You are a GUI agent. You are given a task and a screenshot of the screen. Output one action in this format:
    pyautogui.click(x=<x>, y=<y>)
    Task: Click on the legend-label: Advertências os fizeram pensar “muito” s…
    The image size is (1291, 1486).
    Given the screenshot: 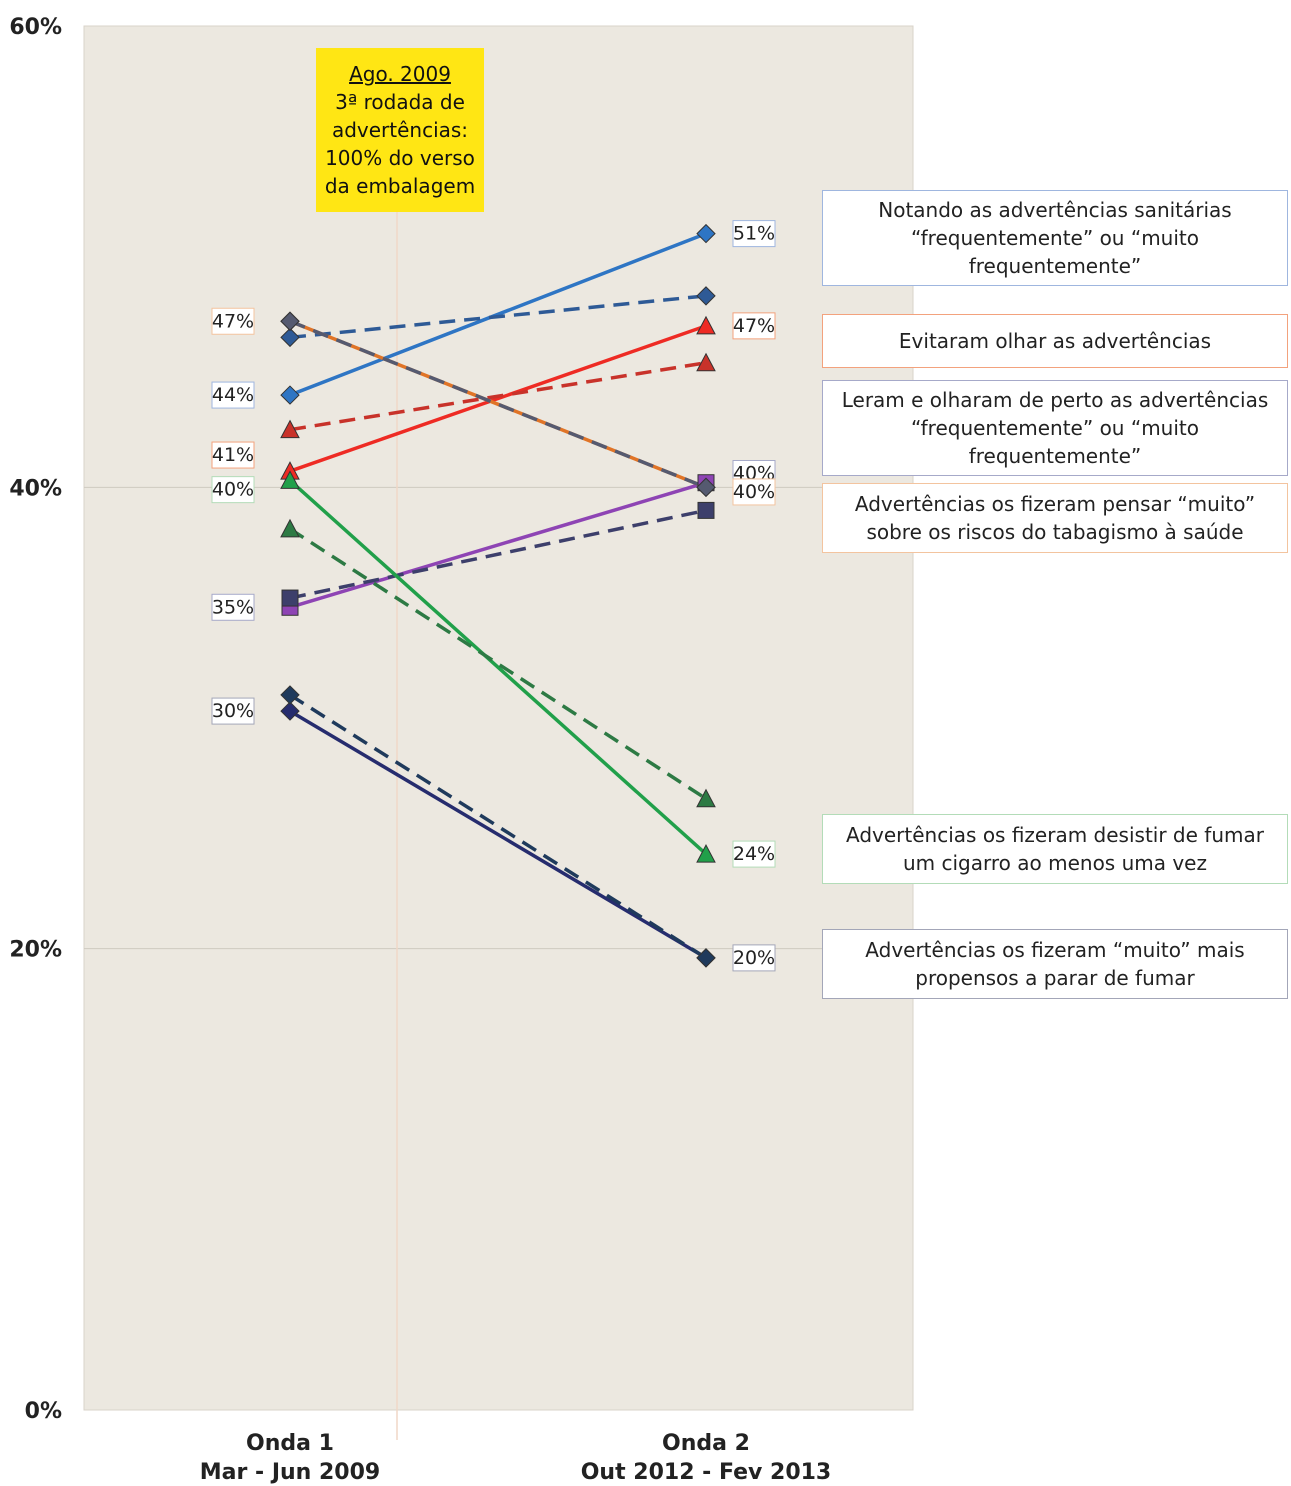 What is the action you would take?
    pyautogui.click(x=1055, y=518)
    